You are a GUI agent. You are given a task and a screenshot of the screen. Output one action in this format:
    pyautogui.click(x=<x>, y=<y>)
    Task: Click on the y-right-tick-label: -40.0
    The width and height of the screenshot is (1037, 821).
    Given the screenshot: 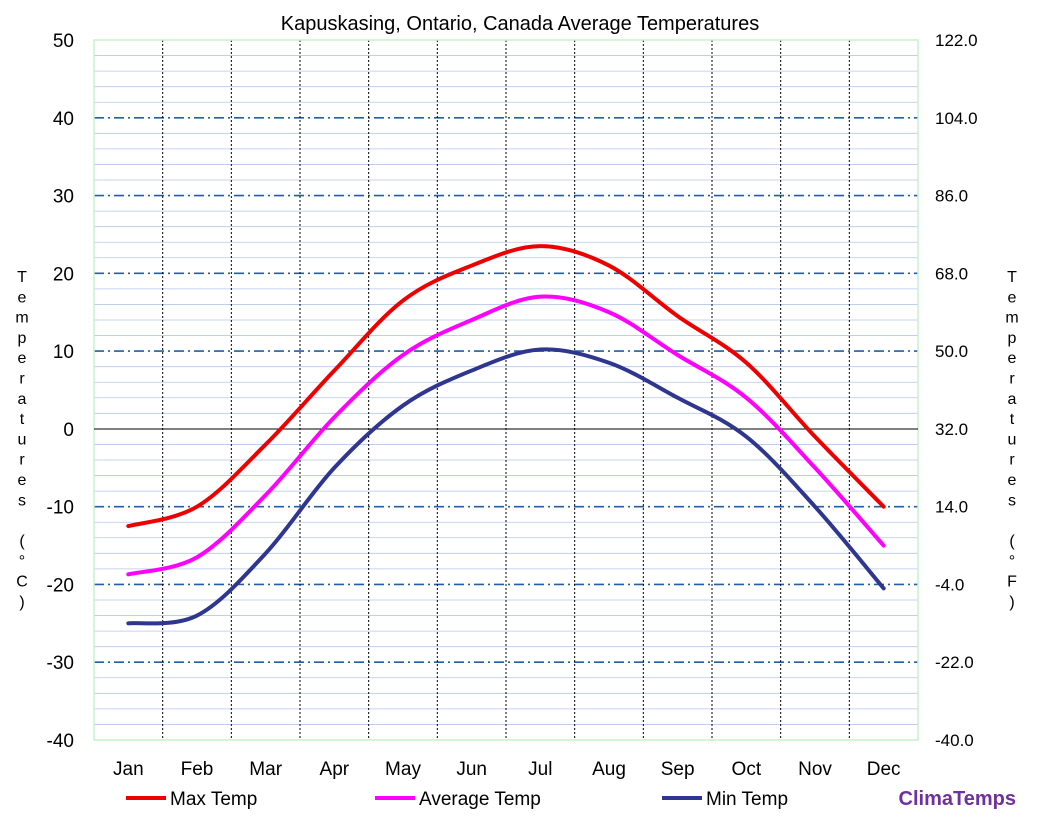 What is the action you would take?
    pyautogui.click(x=954, y=740)
    